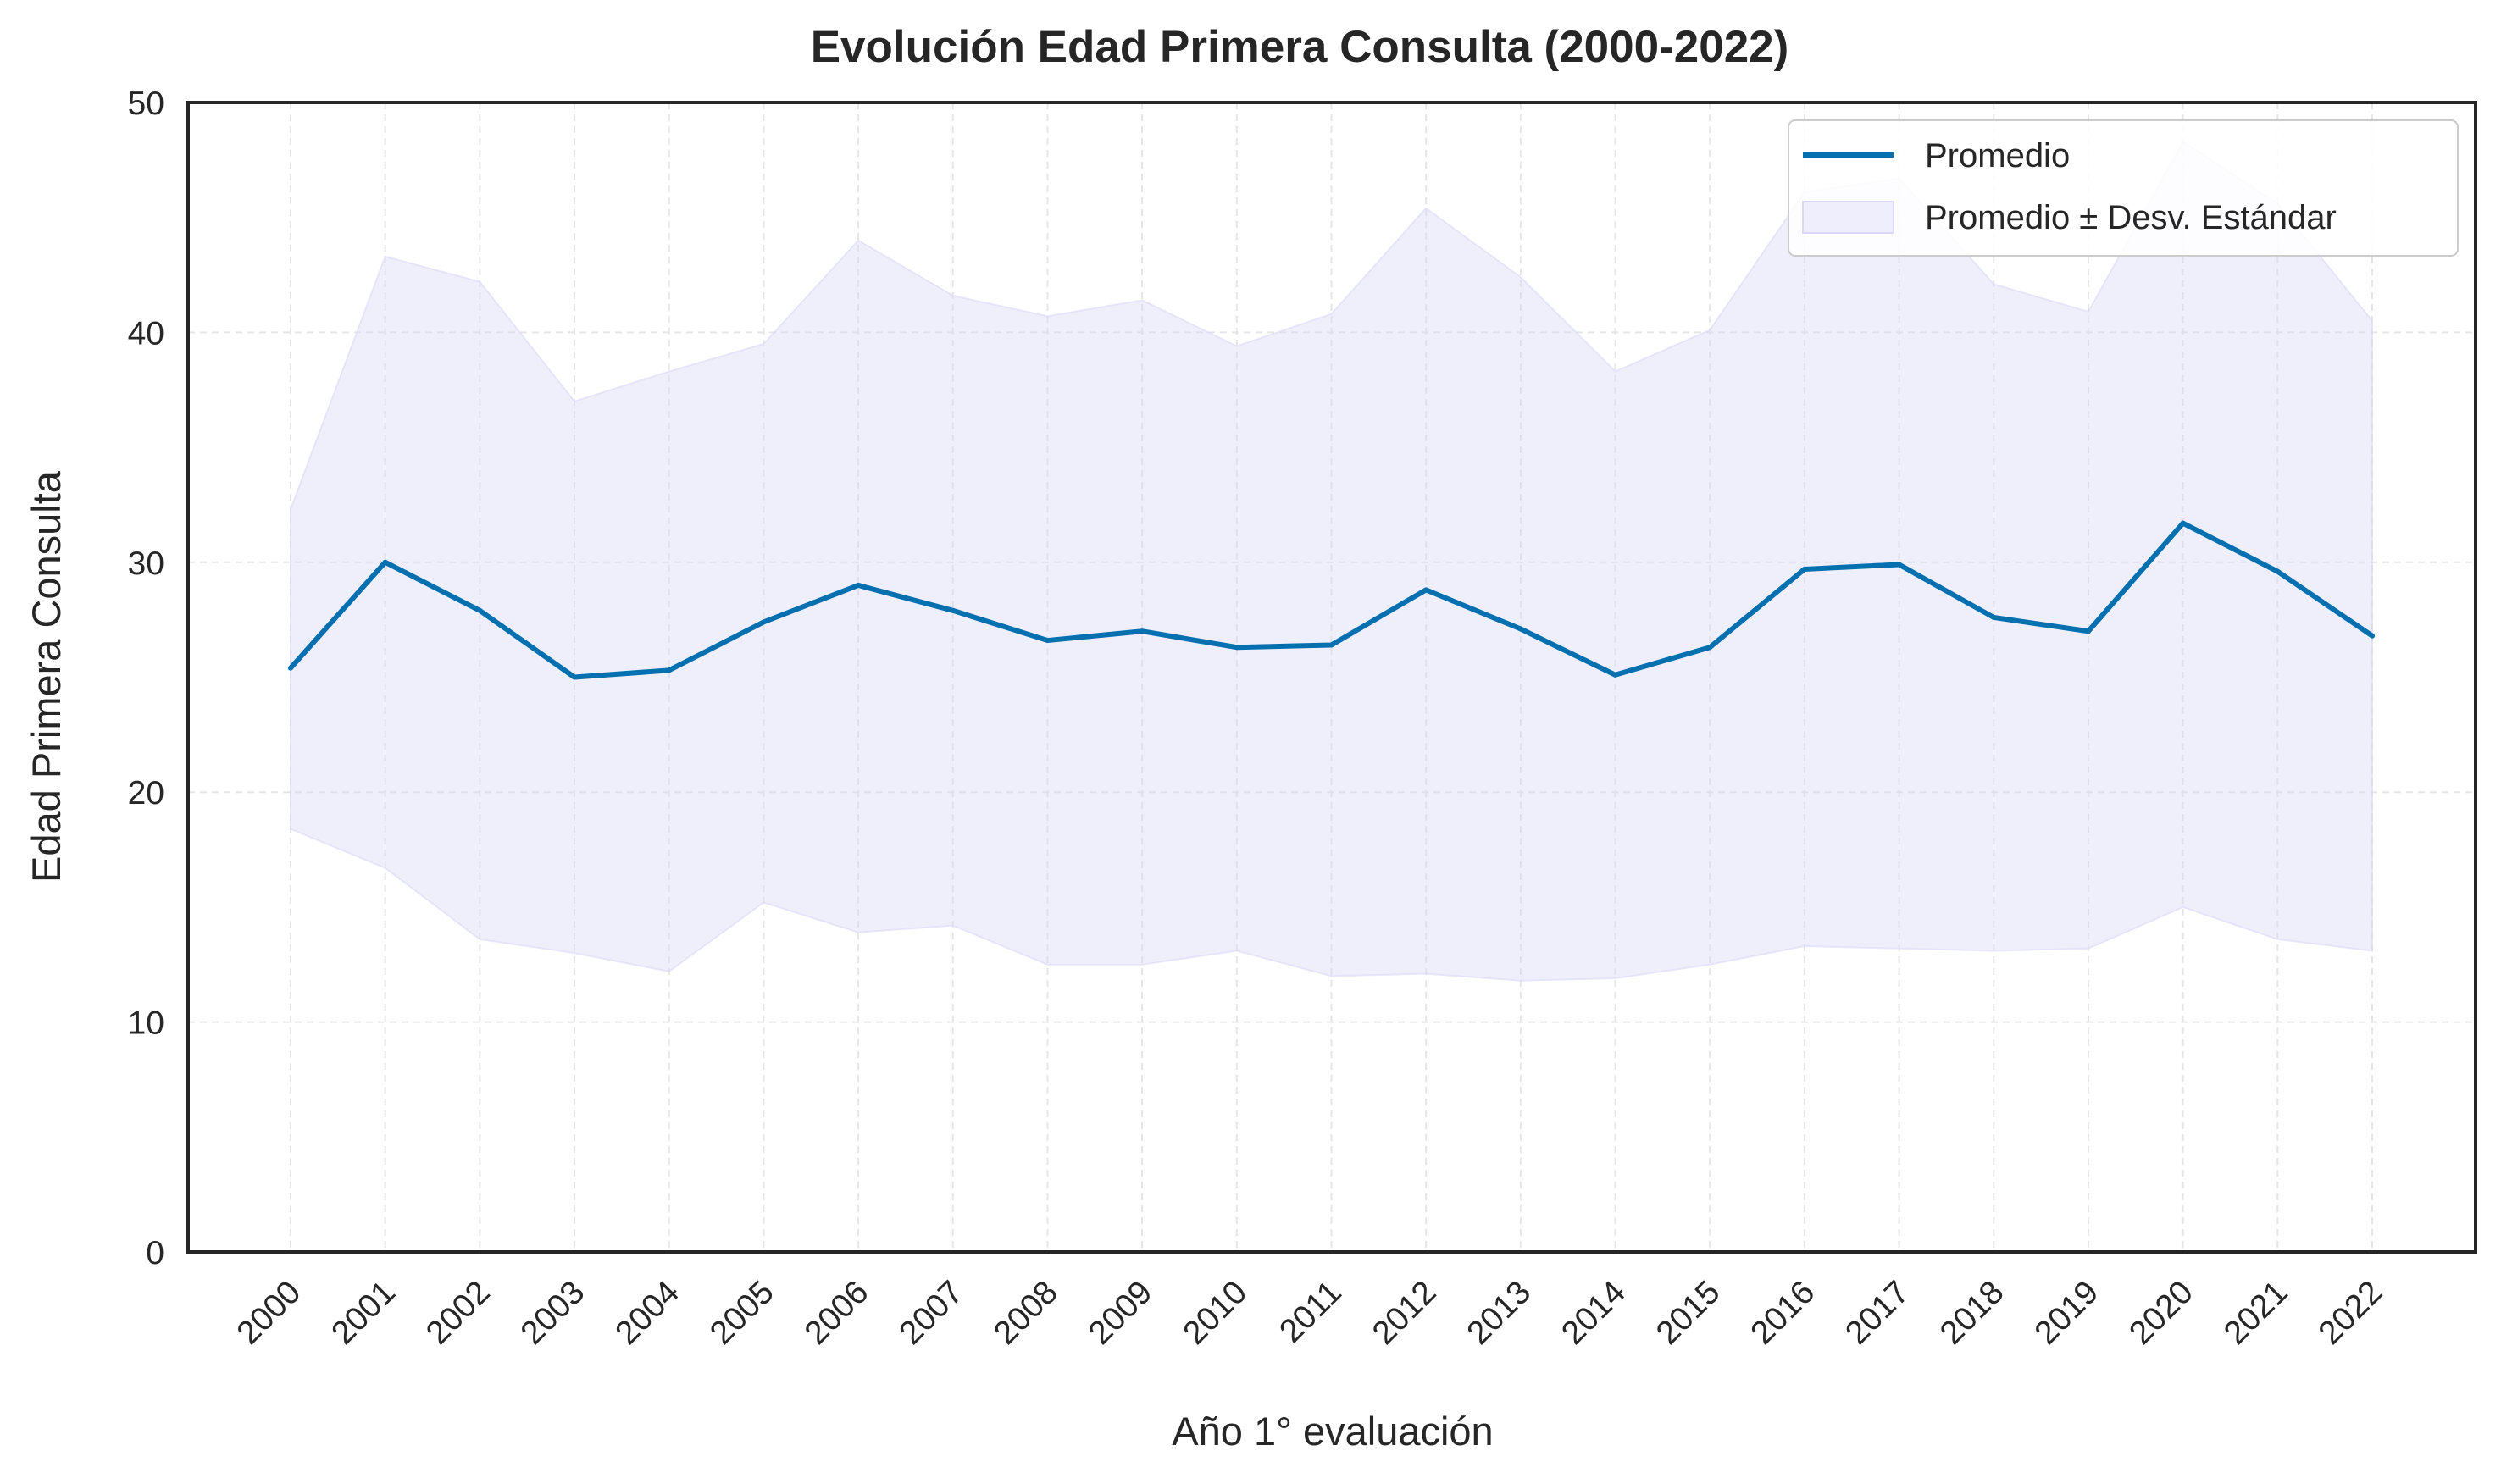  Describe the element at coordinates (1615, 675) in the screenshot. I see `data-point-2014` at that location.